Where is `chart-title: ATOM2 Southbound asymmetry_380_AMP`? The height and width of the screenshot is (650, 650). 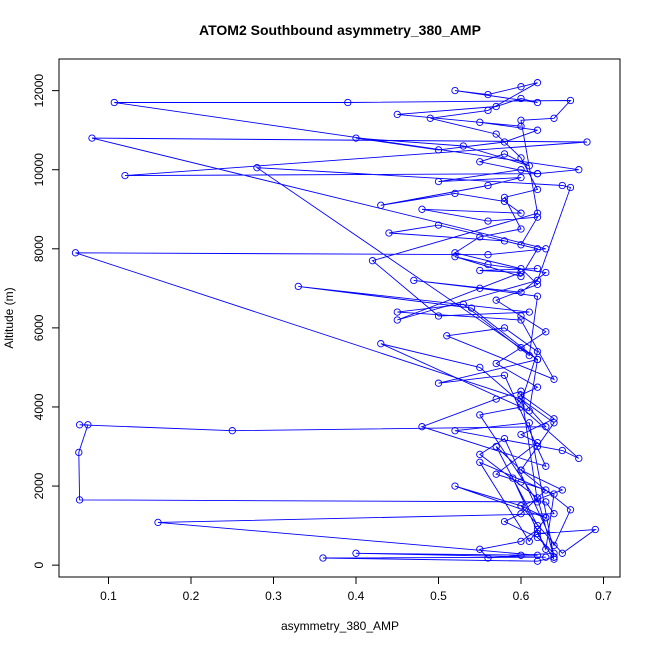
chart-title: ATOM2 Southbound asymmetry_380_AMP is located at coordinates (340, 30).